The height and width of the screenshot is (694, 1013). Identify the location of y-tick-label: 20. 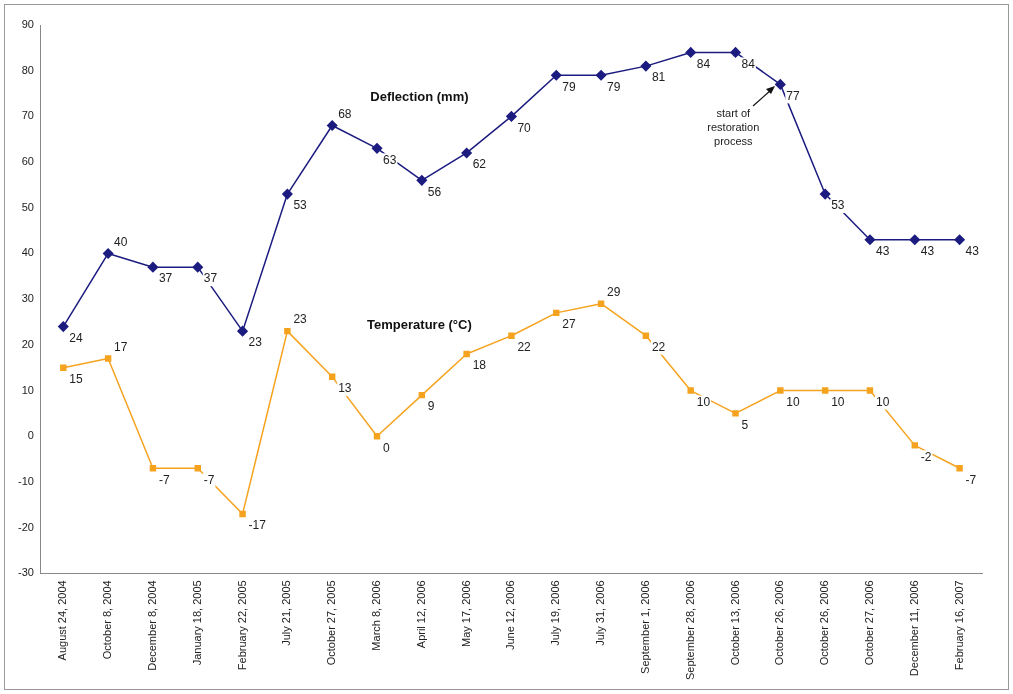
(27, 343).